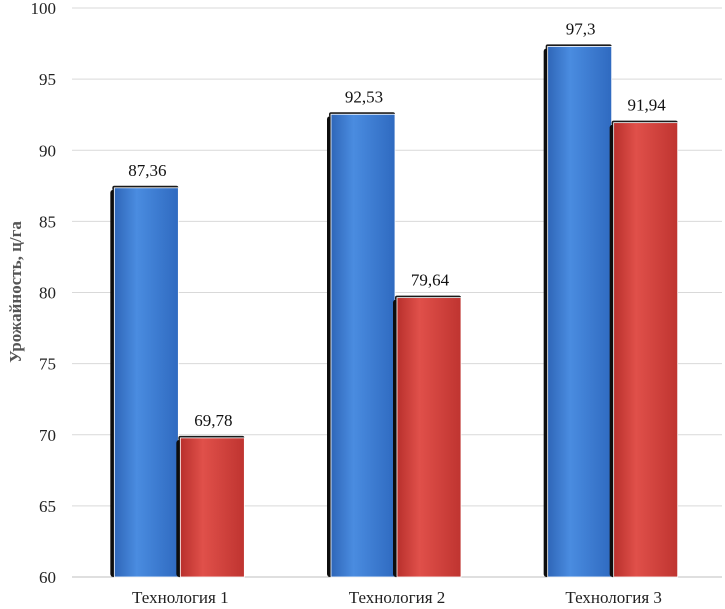 This screenshot has width=725, height=609. Describe the element at coordinates (47, 435) in the screenshot. I see `y-tick-label: 70` at that location.